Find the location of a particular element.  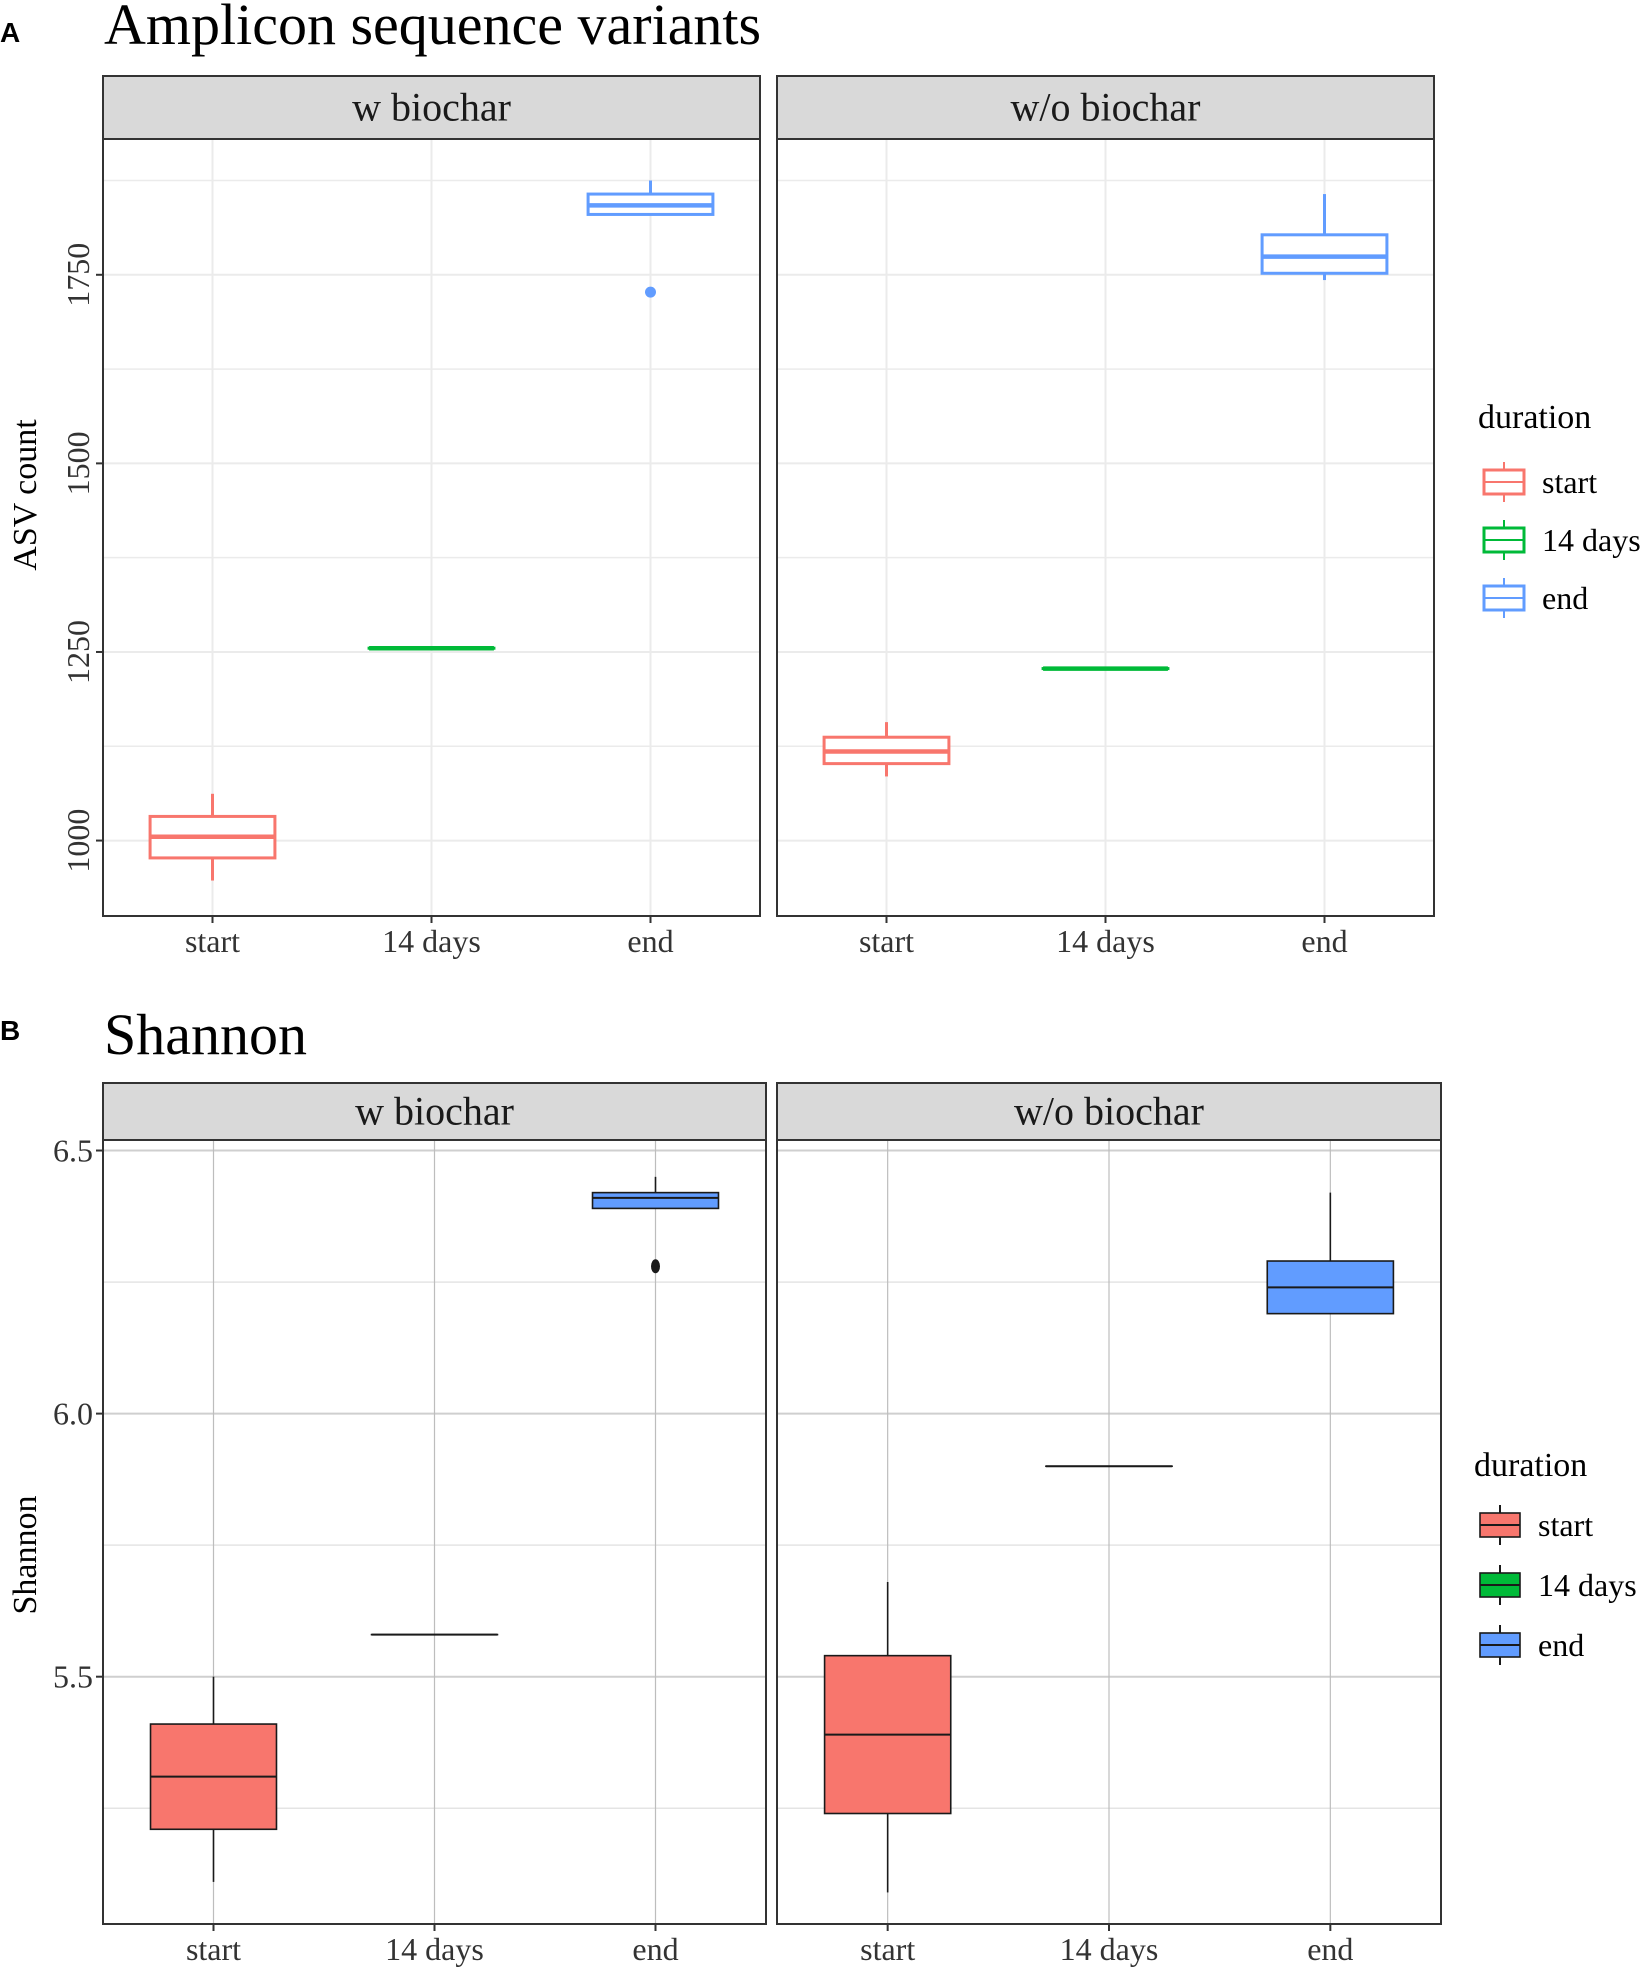

chart-title: Shannon is located at coordinates (205, 1034).